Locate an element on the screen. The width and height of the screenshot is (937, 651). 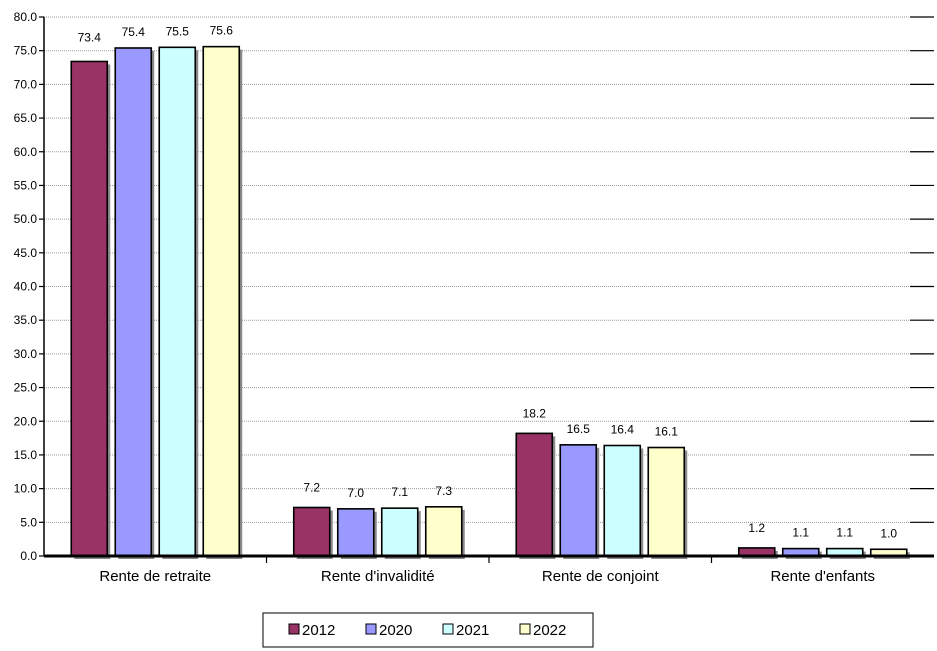
y-tick-label: 15.0 is located at coordinates (26, 455).